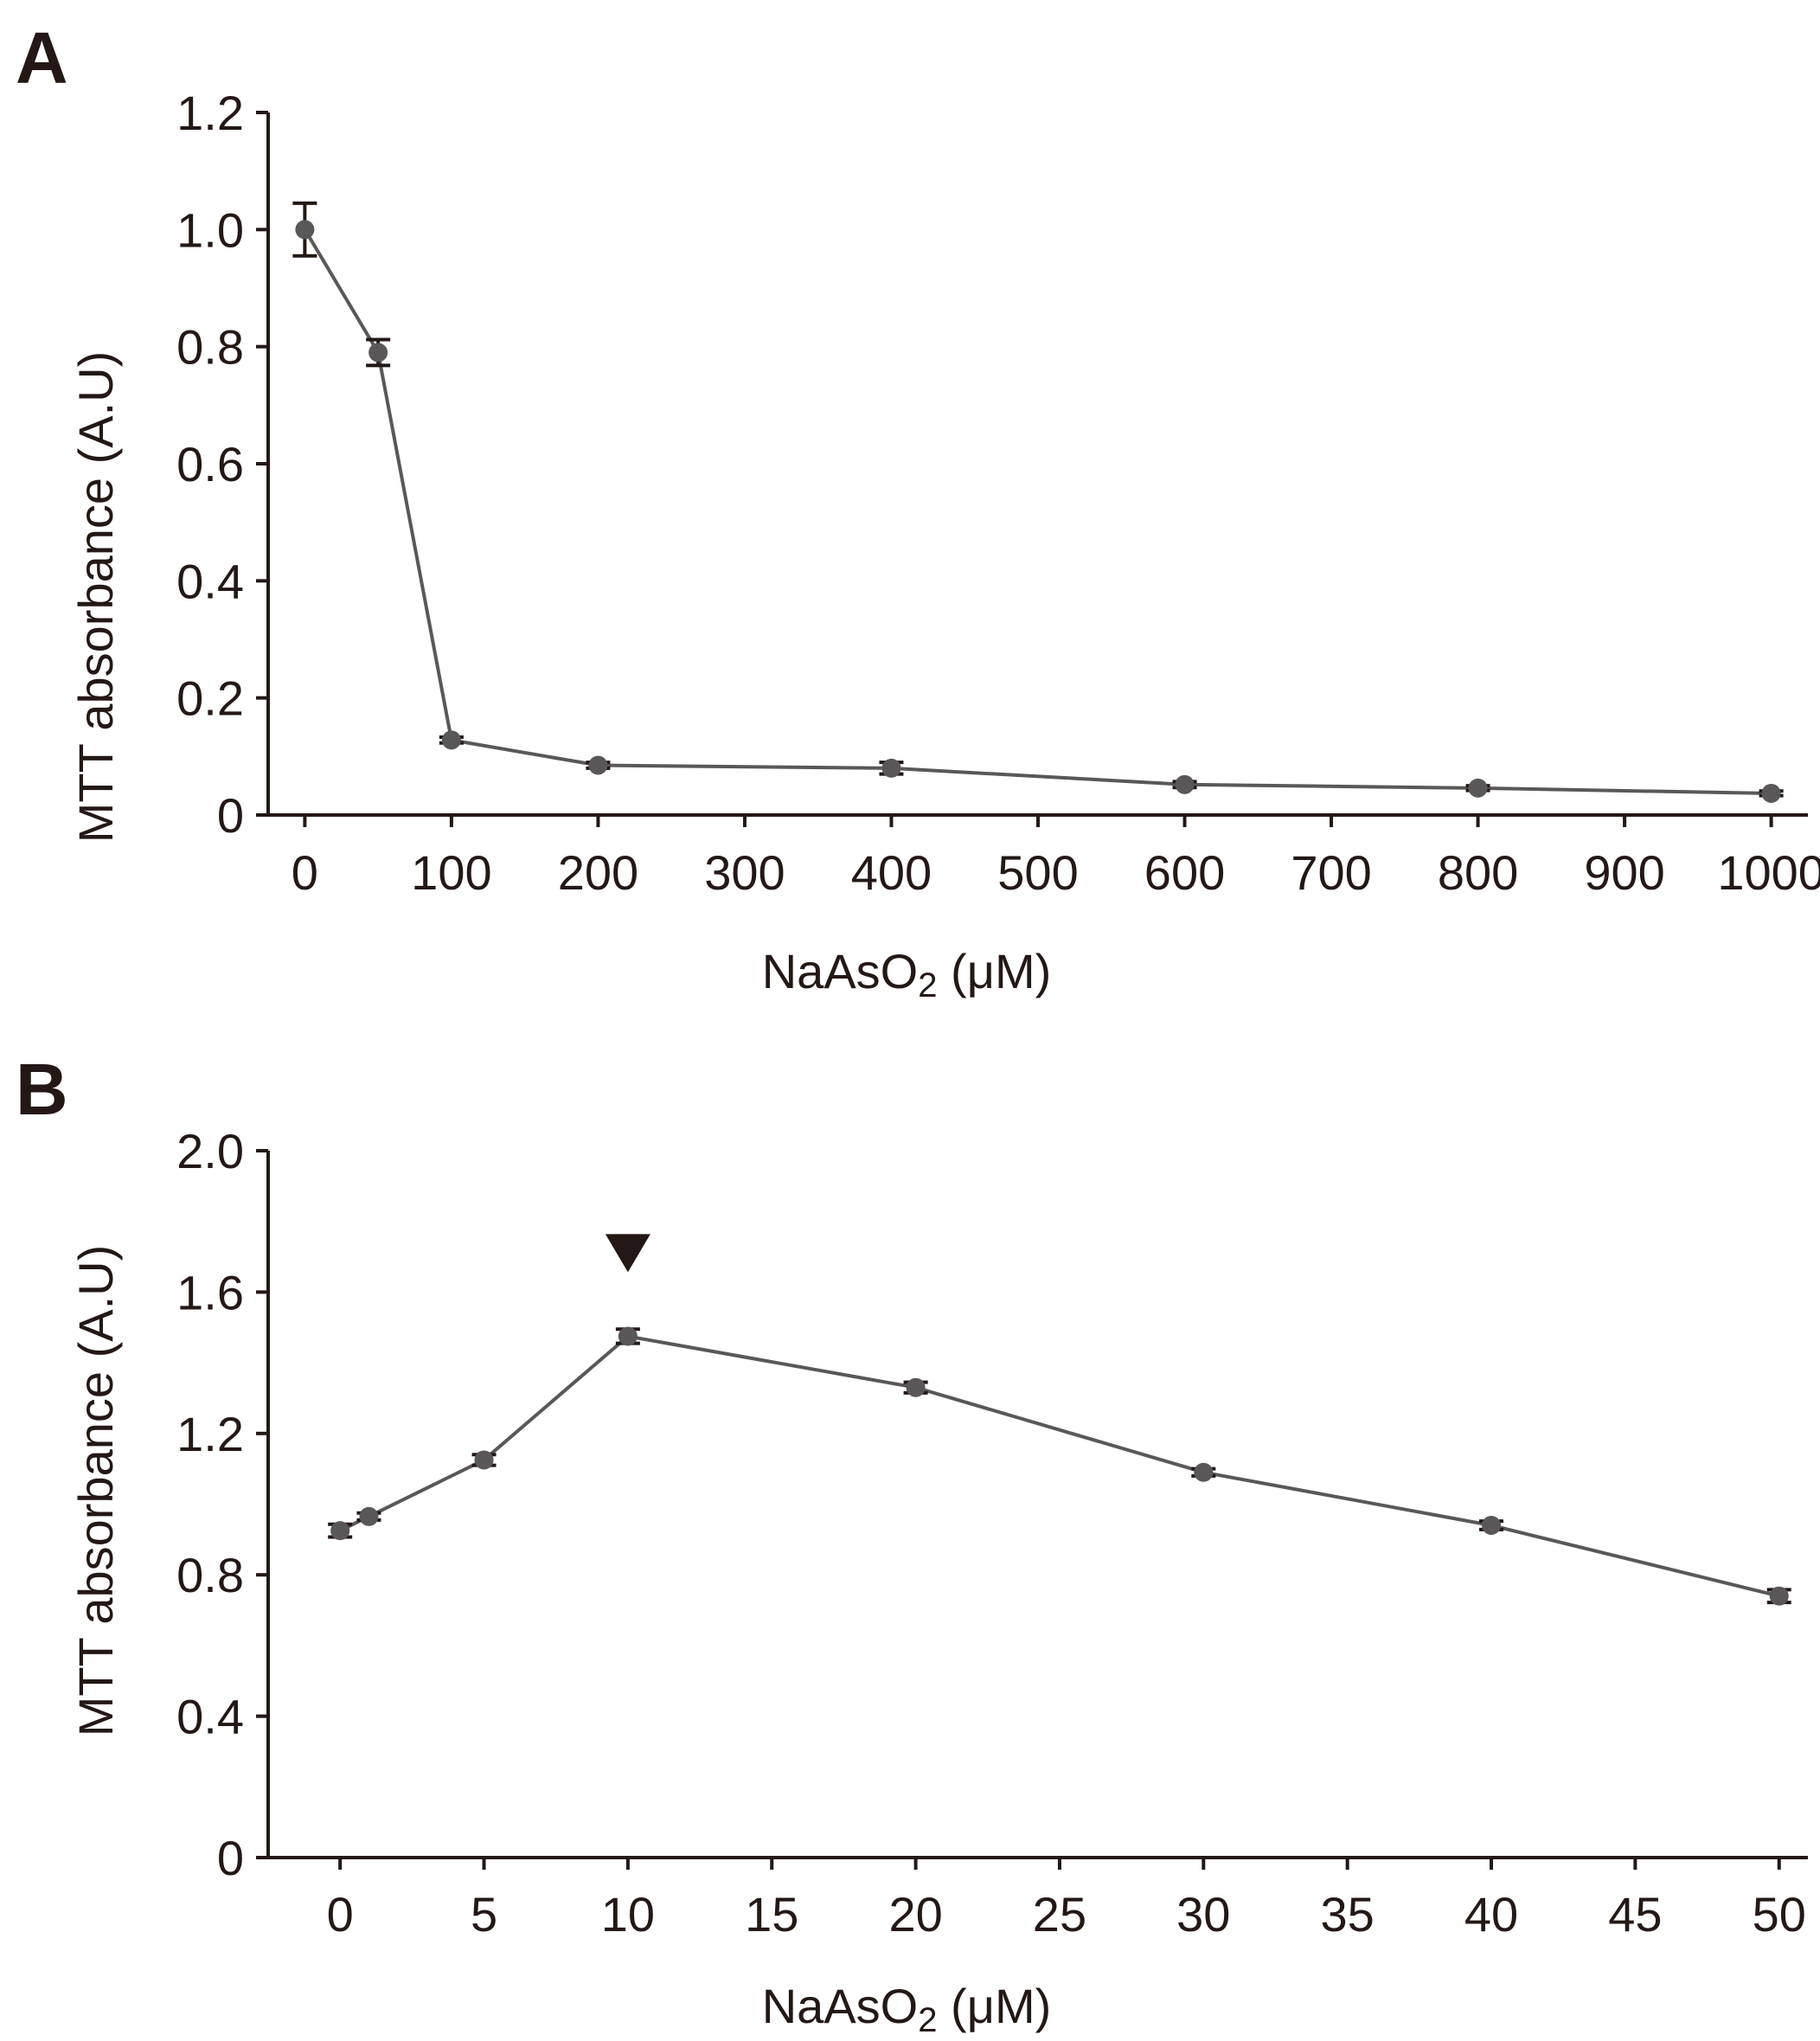 This screenshot has height=2041, width=1820. I want to click on x-tick-label: 1000, so click(1768, 872).